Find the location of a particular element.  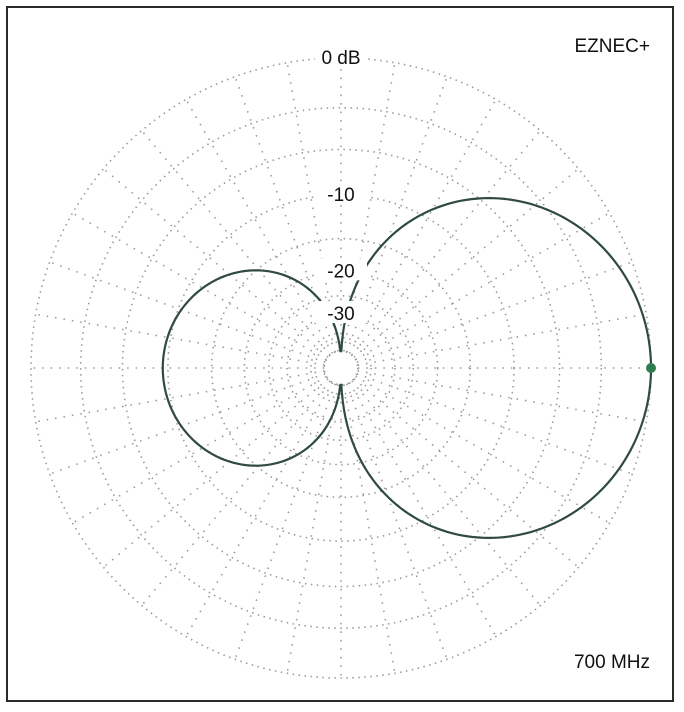

ring-label-2: -20 is located at coordinates (340, 271).